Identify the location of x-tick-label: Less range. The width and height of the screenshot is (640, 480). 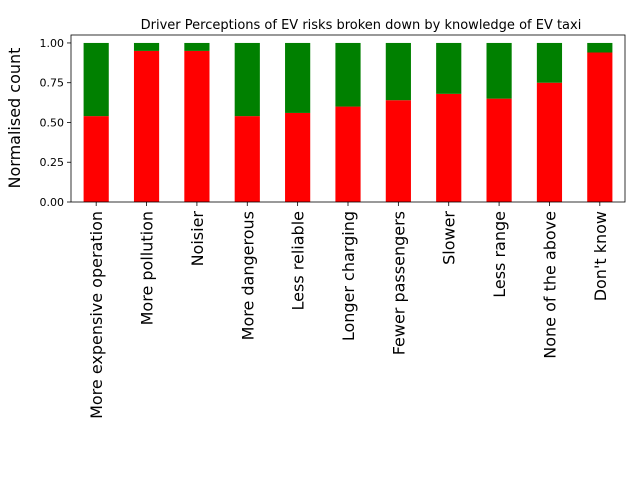
(499, 254).